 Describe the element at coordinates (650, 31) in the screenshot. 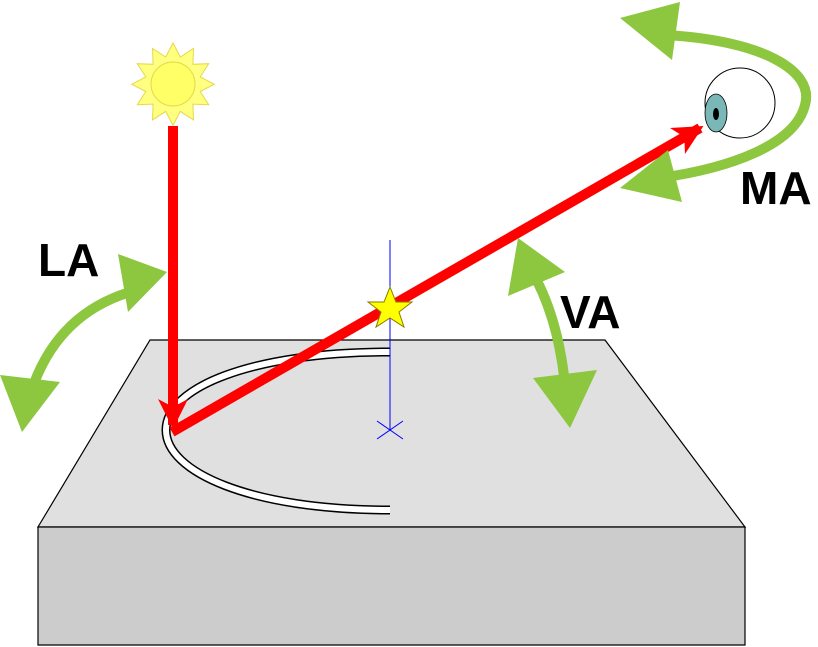

I see `rotation-angle-head-upper` at that location.